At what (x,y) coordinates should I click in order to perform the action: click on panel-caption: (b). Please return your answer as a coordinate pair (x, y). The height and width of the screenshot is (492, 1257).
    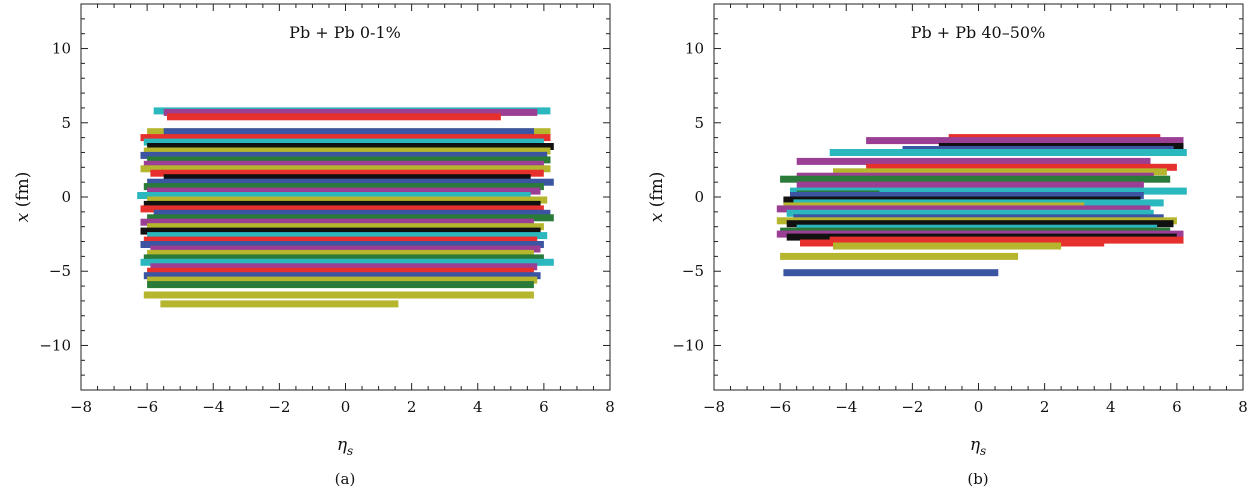
    Looking at the image, I should click on (977, 479).